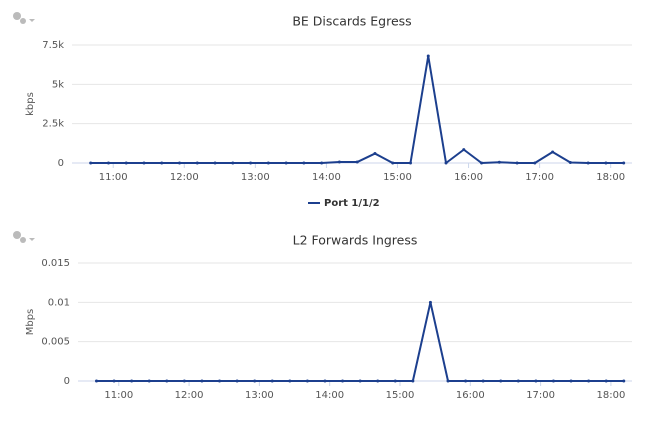 The height and width of the screenshot is (421, 645). Describe the element at coordinates (58, 84) in the screenshot. I see `y-tick-label: 5k` at that location.